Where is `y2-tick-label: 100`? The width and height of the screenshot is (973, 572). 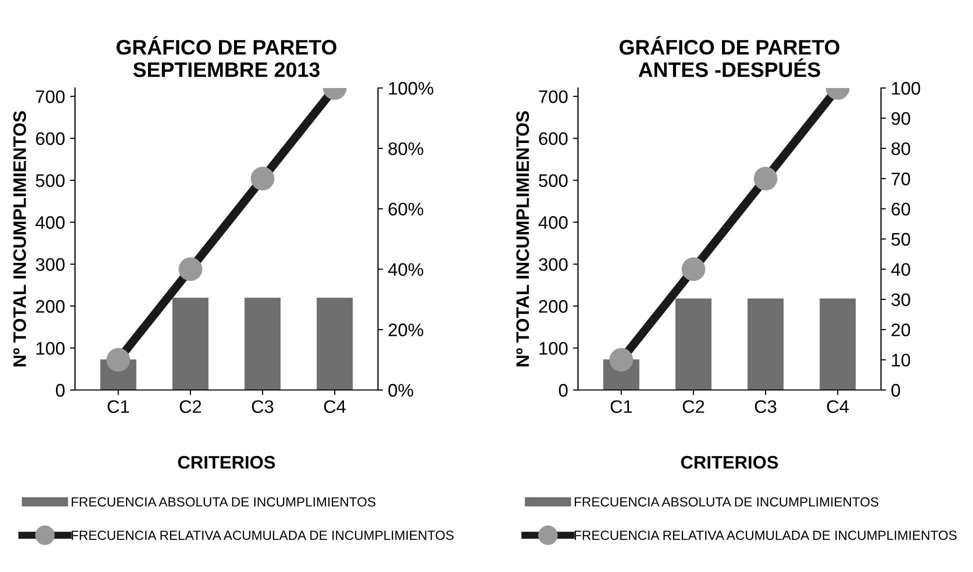
y2-tick-label: 100 is located at coordinates (906, 88).